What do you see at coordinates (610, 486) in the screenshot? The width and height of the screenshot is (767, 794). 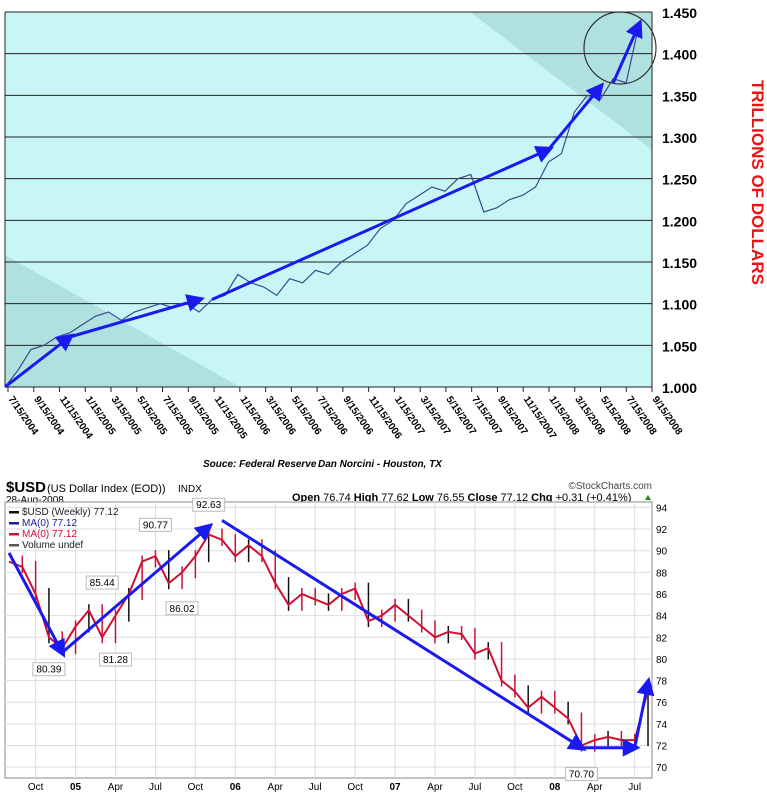 I see `brand: ©StockCharts.com` at bounding box center [610, 486].